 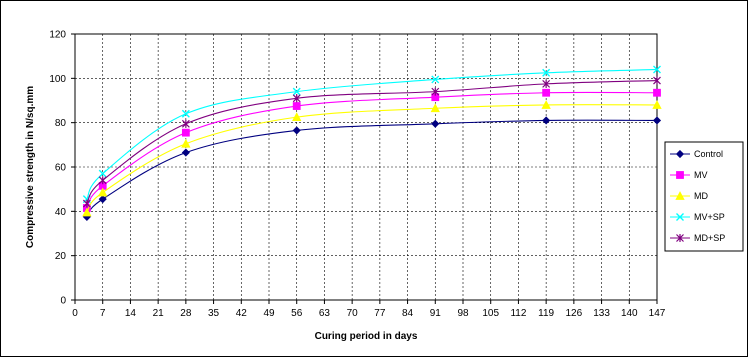 What do you see at coordinates (701, 175) in the screenshot?
I see `legend-label: MV` at bounding box center [701, 175].